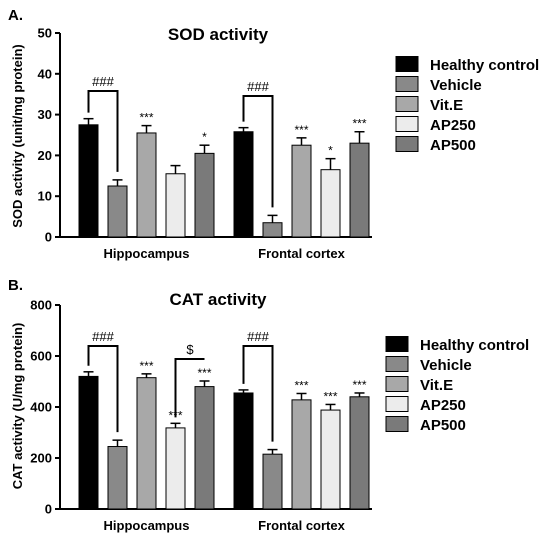  I want to click on cat-legend: Healthy control Vehicle Vit.E AP250 AP500, so click(457, 385).